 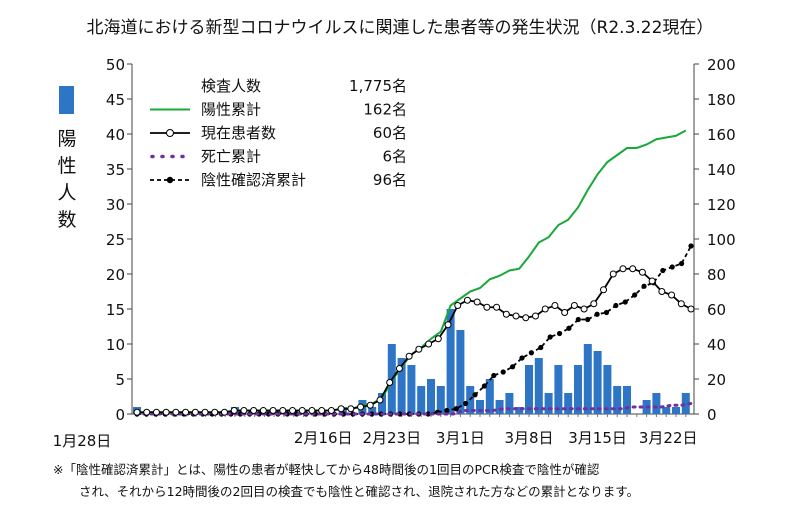 I want to click on x-tick-label: 2月23日, so click(x=391, y=438).